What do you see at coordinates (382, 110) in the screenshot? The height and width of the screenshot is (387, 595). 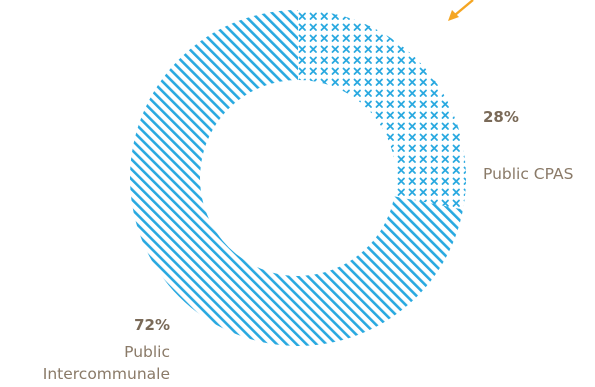 I see `donut-slice-public-cpas` at bounding box center [382, 110].